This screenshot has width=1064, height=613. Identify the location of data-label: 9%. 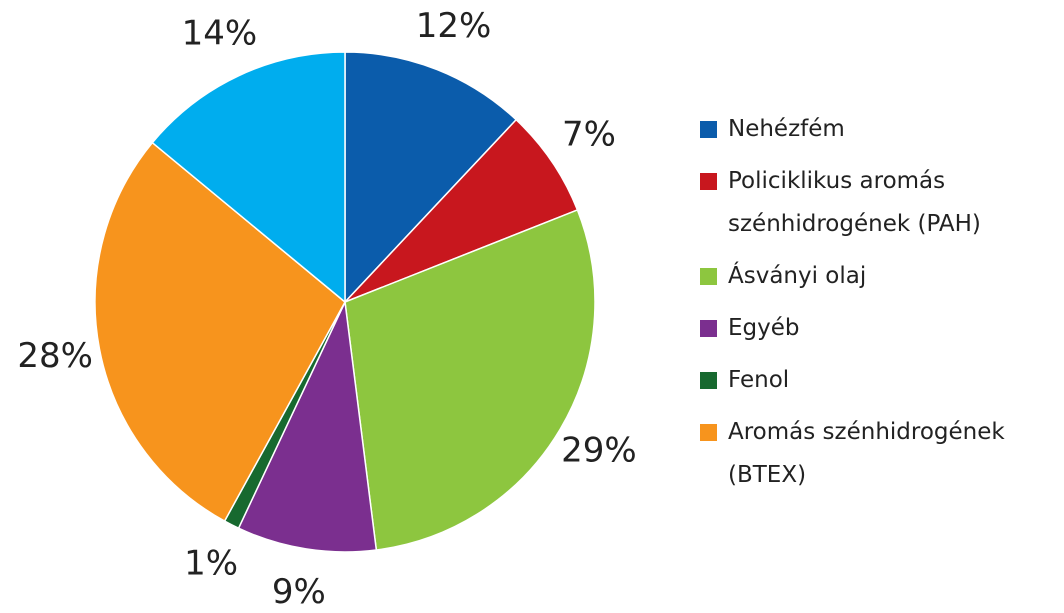
(299, 592).